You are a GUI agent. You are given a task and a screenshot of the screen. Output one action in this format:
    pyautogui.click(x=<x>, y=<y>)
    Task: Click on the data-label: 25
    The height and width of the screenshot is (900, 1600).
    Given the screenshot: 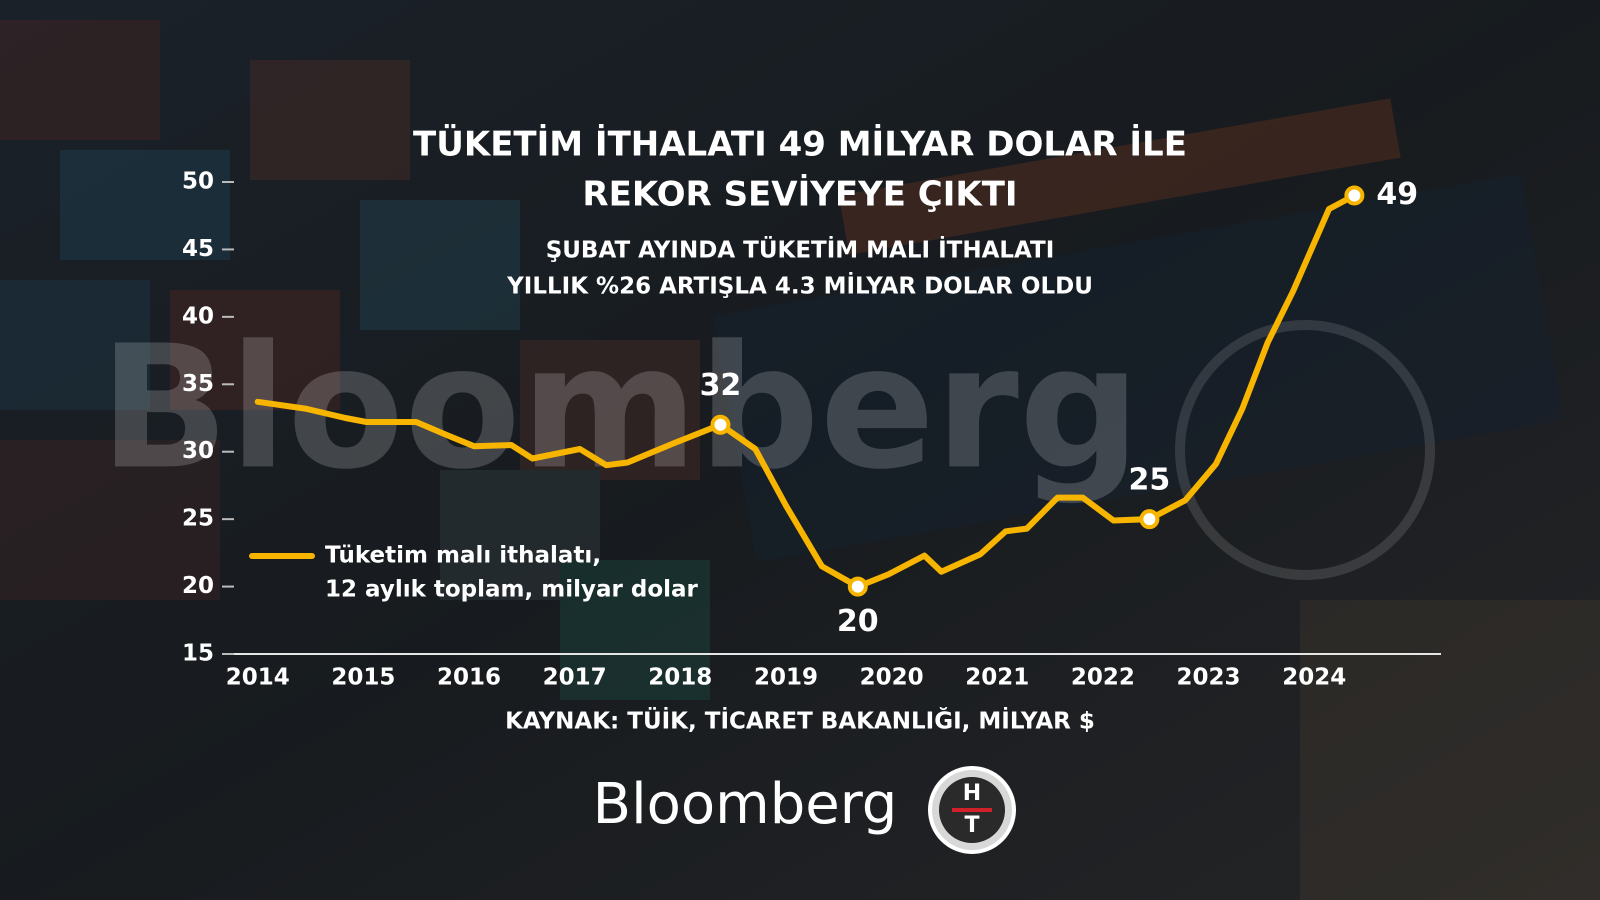 What is the action you would take?
    pyautogui.click(x=1150, y=480)
    